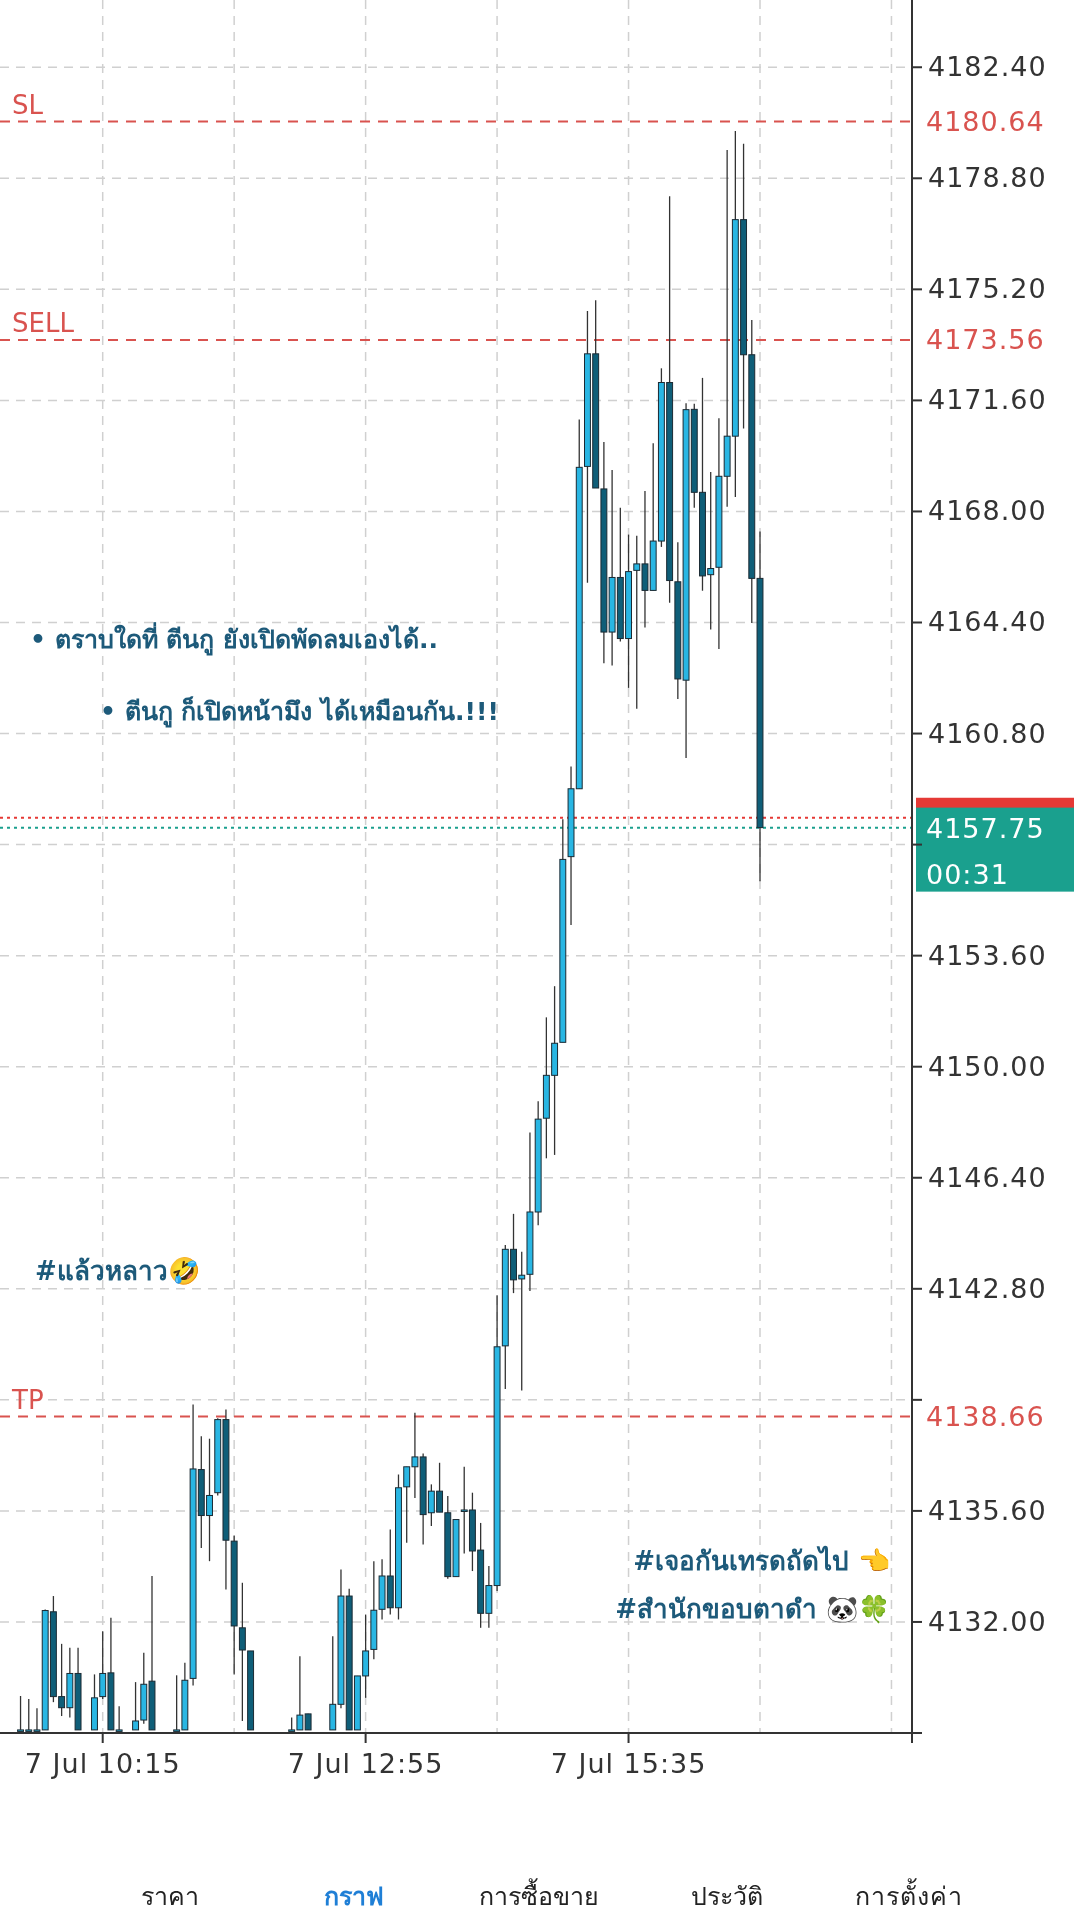 This screenshot has height=1920, width=1080. Describe the element at coordinates (985, 1416) in the screenshot. I see `ref-line-label: 4138.66` at that location.